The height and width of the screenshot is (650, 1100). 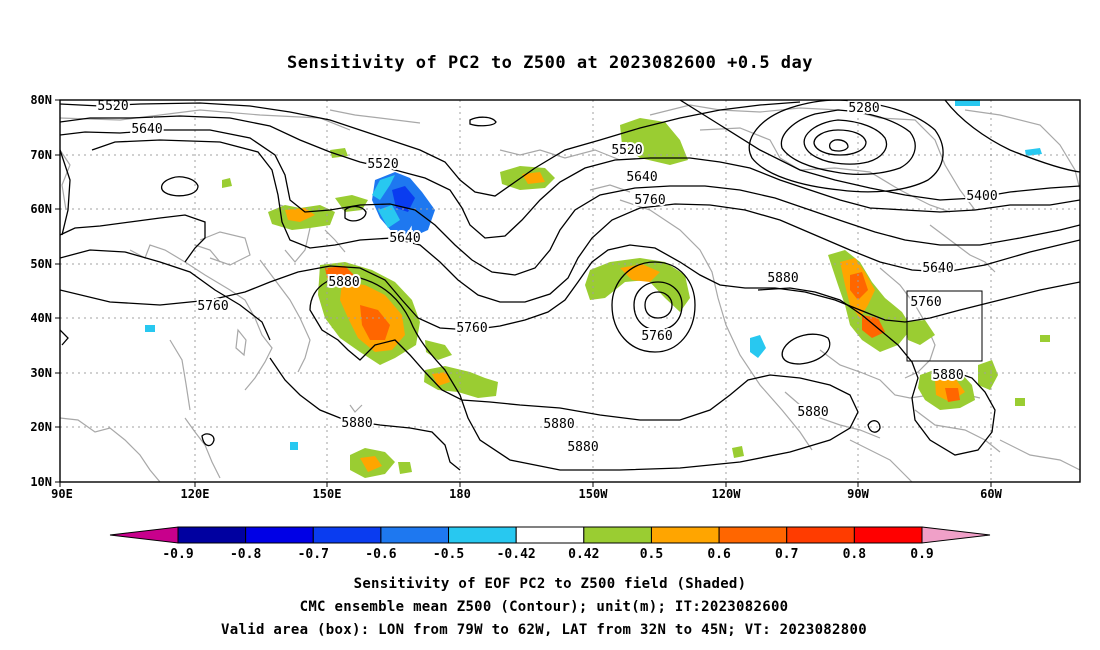 I want to click on longitude-labels: 90E 120E 150E 180 150W 120W 90W 60W, so click(x=526, y=494).